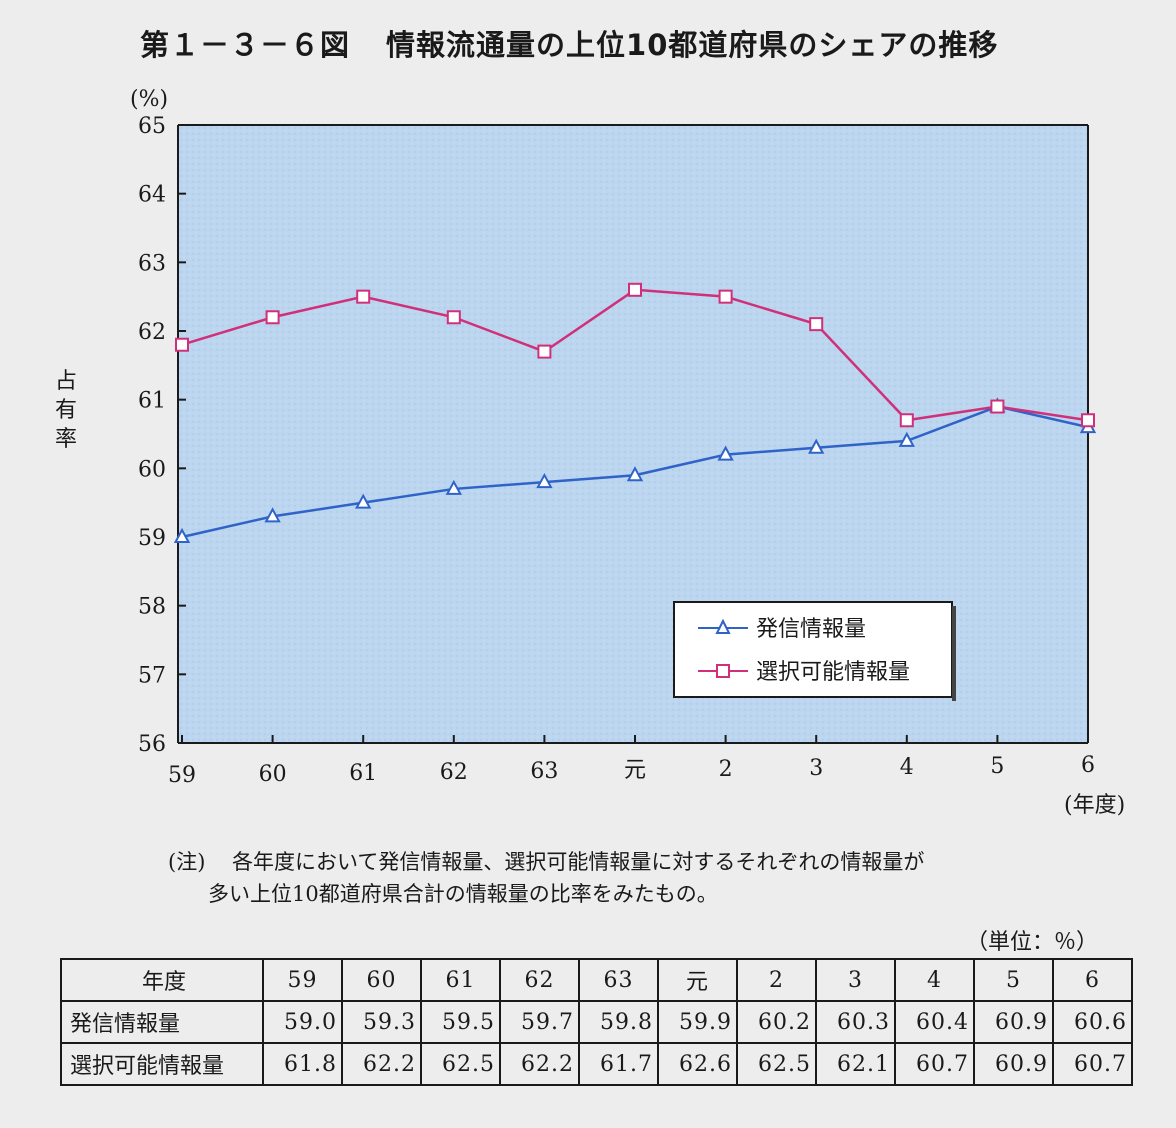 The height and width of the screenshot is (1128, 1176). Describe the element at coordinates (726, 769) in the screenshot. I see `x-tick-label: 2` at that location.